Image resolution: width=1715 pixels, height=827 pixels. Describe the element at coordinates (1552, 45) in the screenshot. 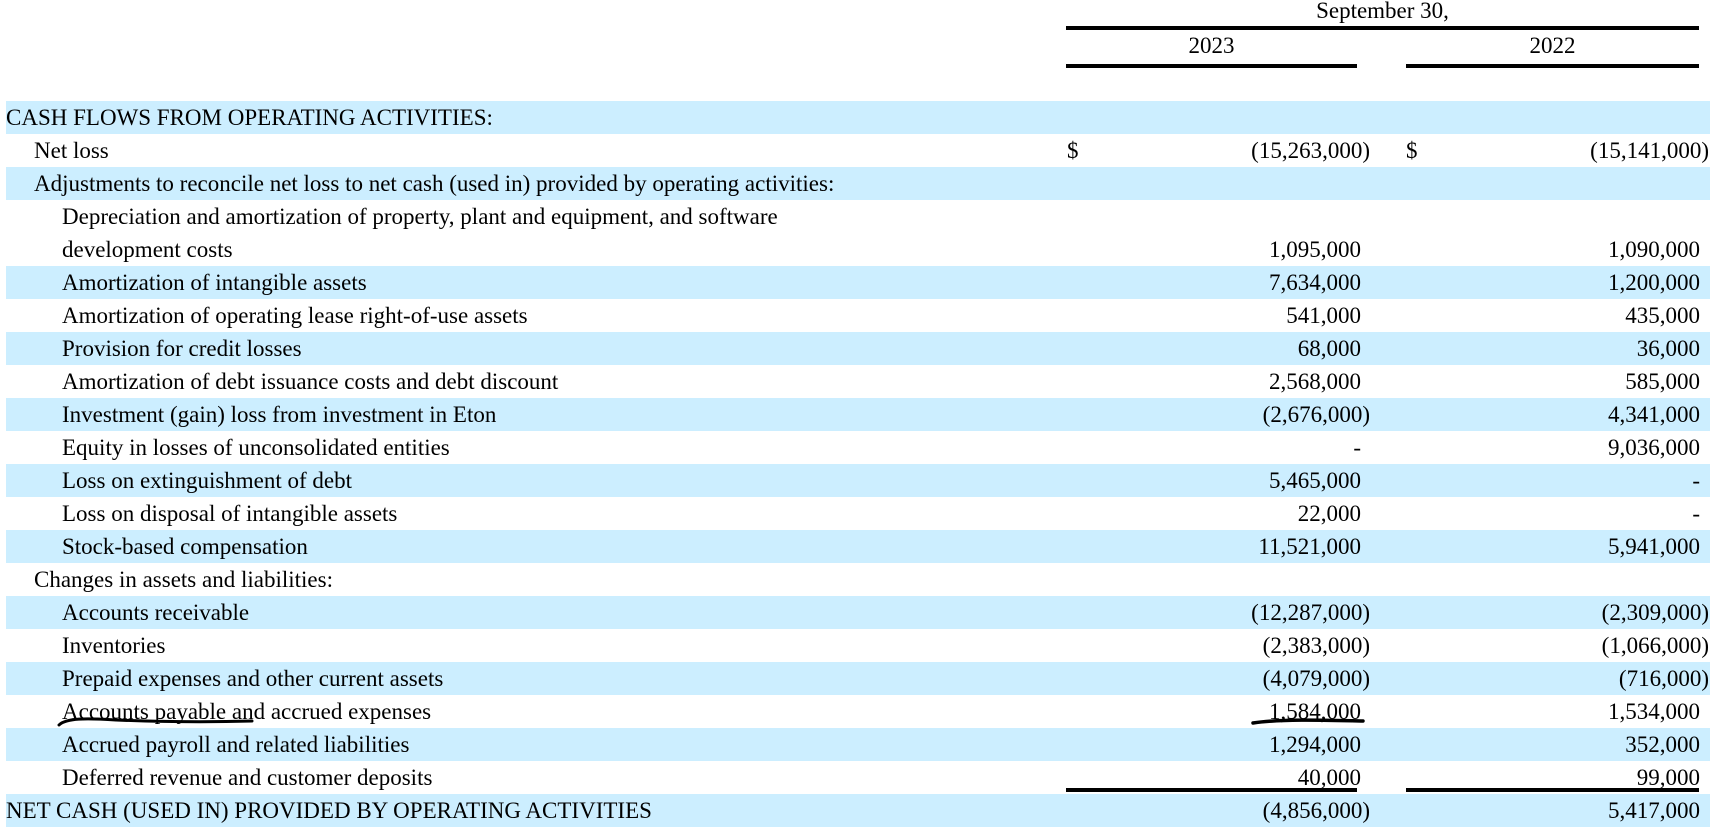

I see `year-2022-header: 2022` at that location.